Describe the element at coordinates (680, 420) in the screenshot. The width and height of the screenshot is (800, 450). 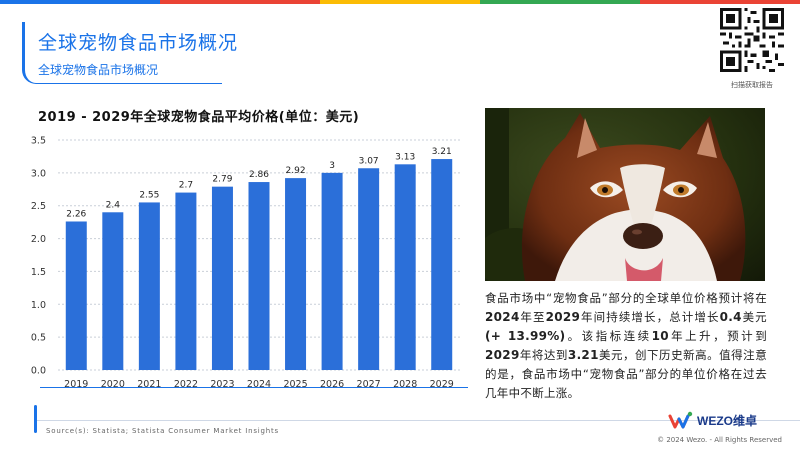
I see `wezo-logo-icon` at that location.